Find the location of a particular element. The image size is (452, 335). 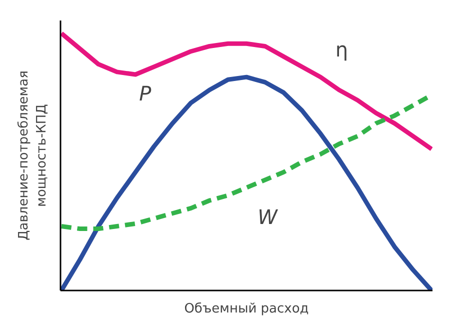

y-axis-title: Давление-потребляемая мощность-КПД is located at coordinates (33, 155).